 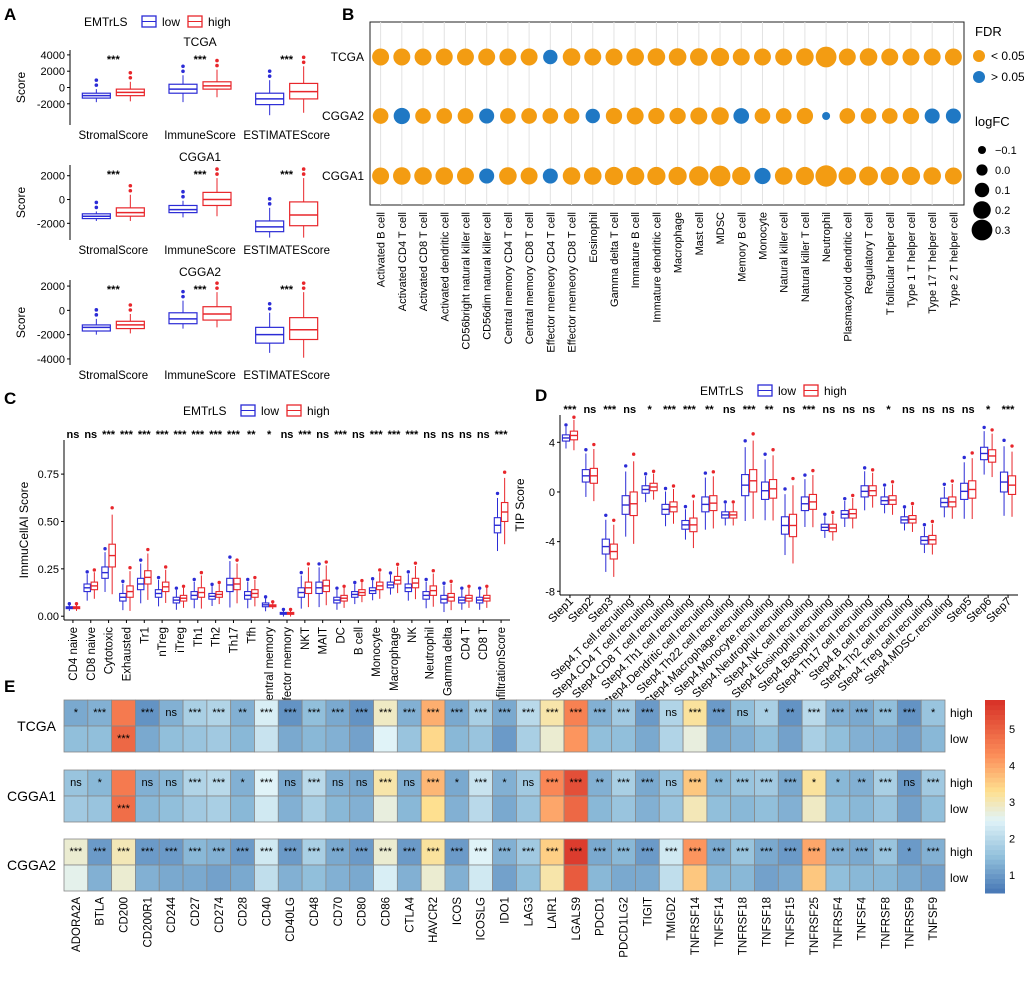 I want to click on panel-e-sig-label: ns, so click(x=148, y=783).